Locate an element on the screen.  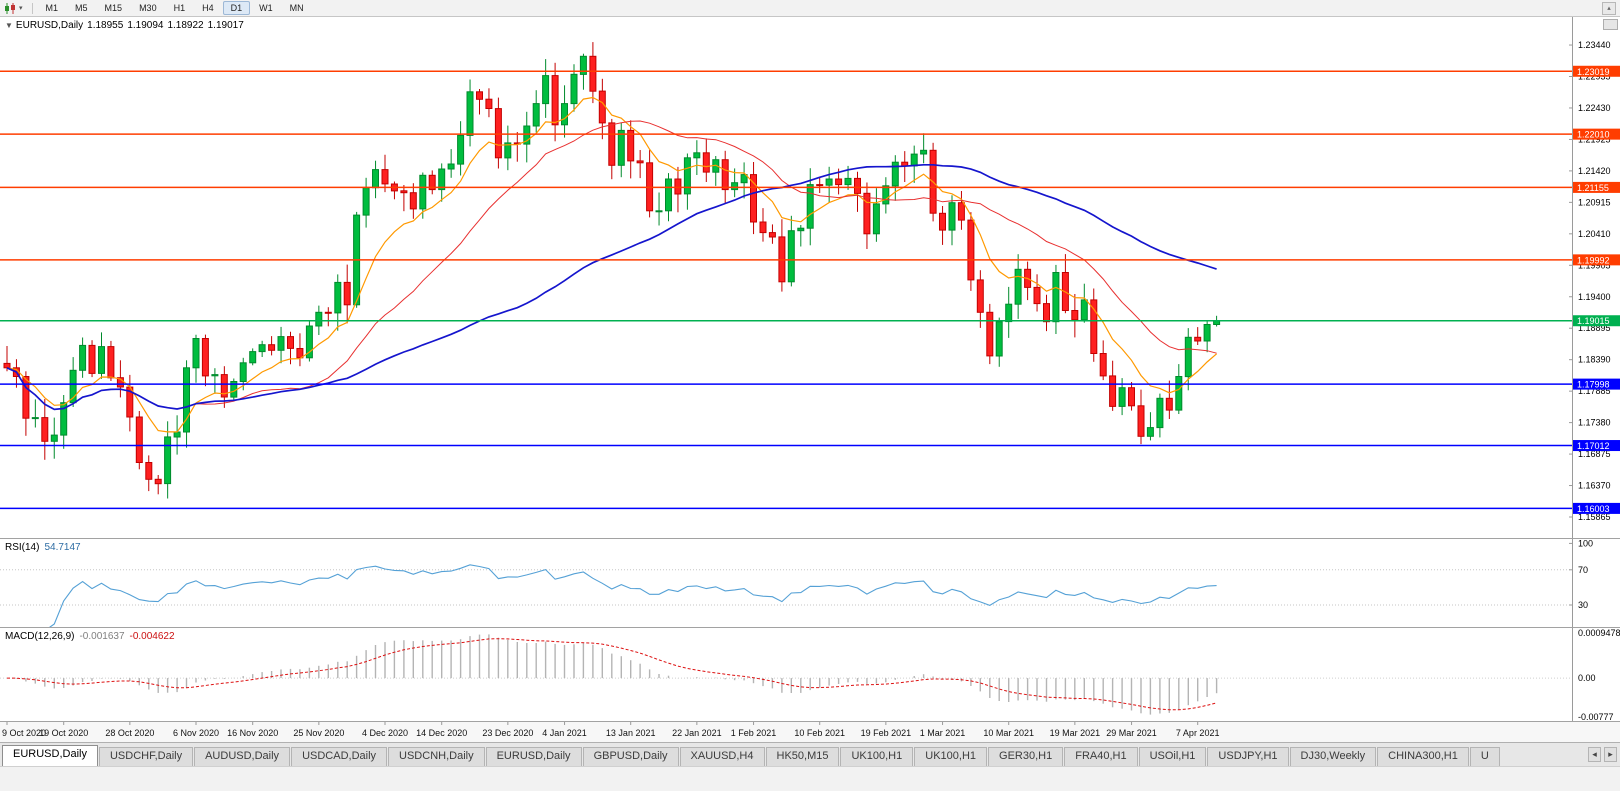
chart-tab-ger30-h1: GER30,H1 is located at coordinates (1026, 756).